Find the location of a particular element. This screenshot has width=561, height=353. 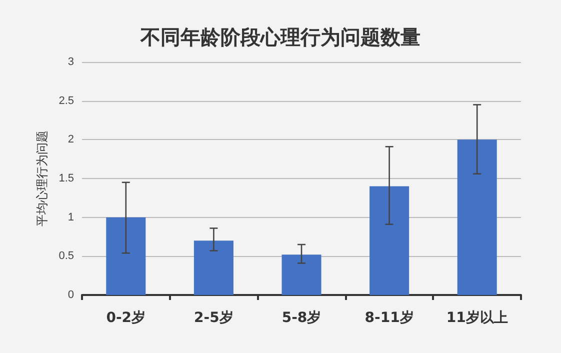

y-tick-label: 0.5 is located at coordinates (66, 256).